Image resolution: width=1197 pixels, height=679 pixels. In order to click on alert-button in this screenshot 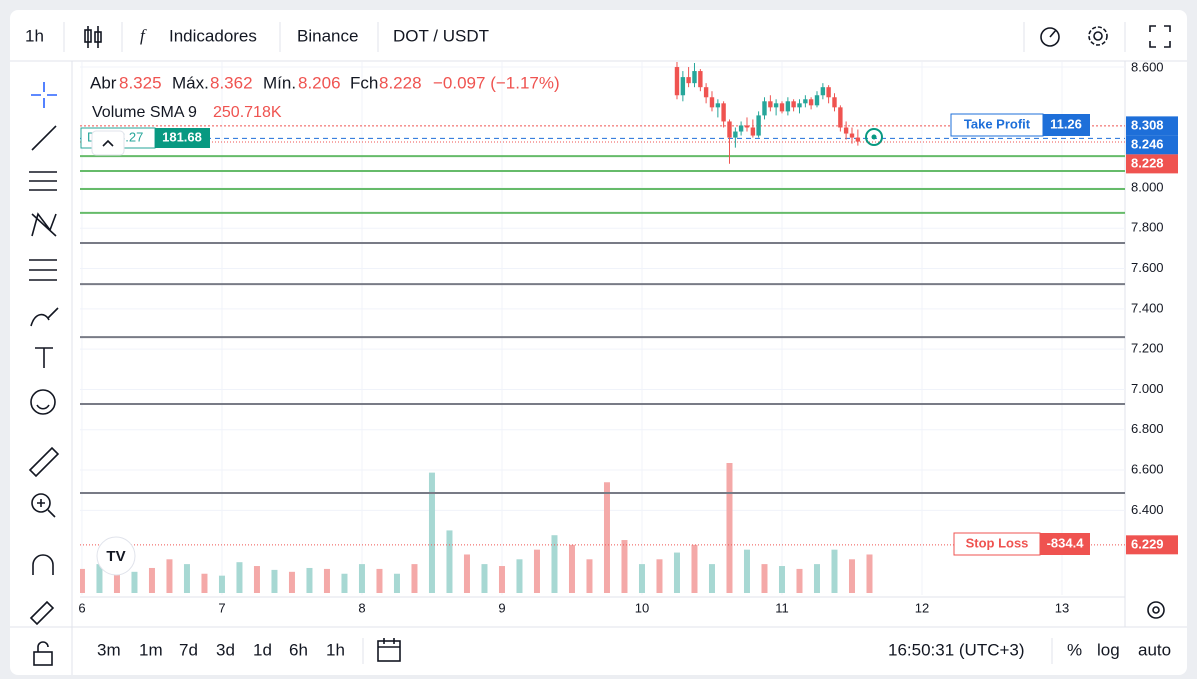, I will do `click(1050, 37)`.